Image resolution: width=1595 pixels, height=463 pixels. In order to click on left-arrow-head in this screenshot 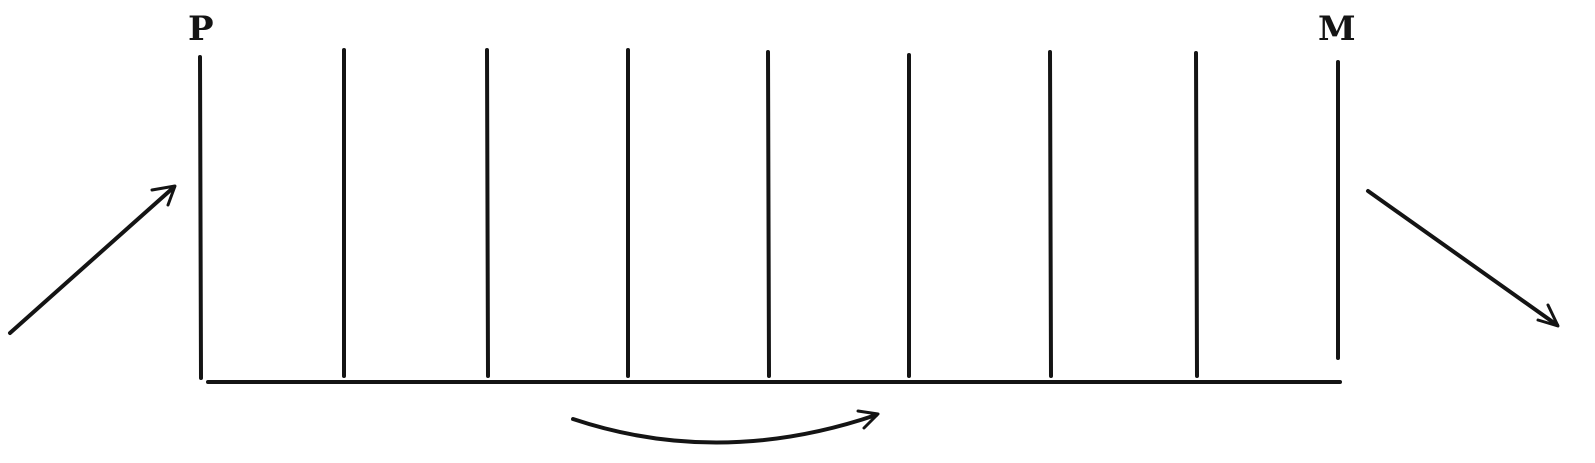, I will do `click(163, 195)`.